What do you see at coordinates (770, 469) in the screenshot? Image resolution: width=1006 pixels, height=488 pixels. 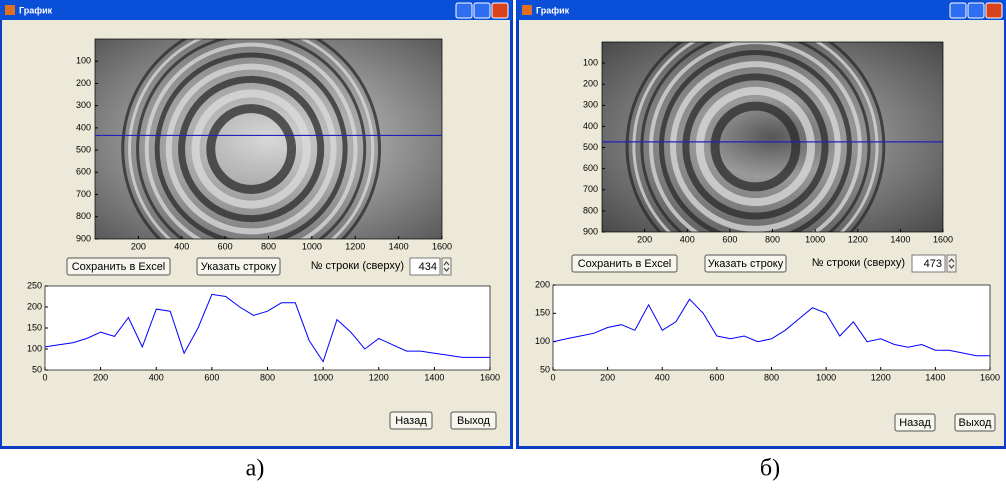 I see `caption: б)` at bounding box center [770, 469].